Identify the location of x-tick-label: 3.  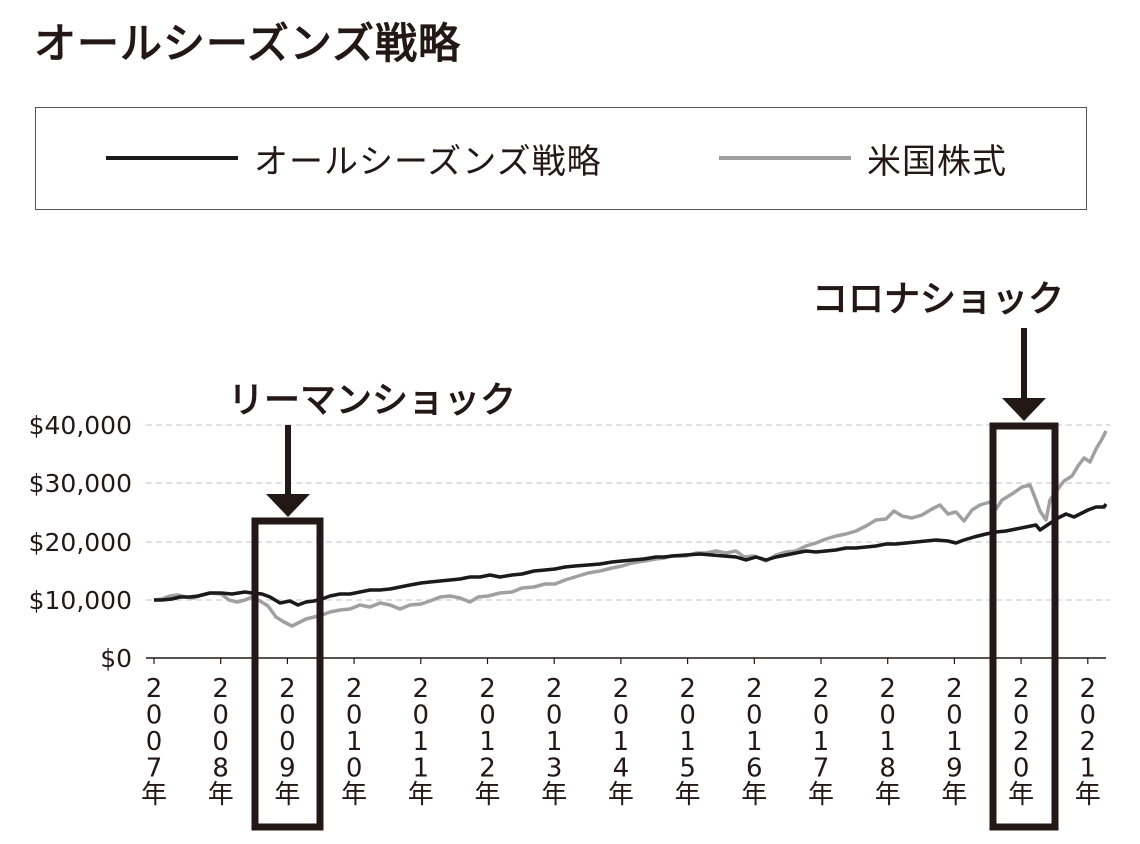
(554, 769).